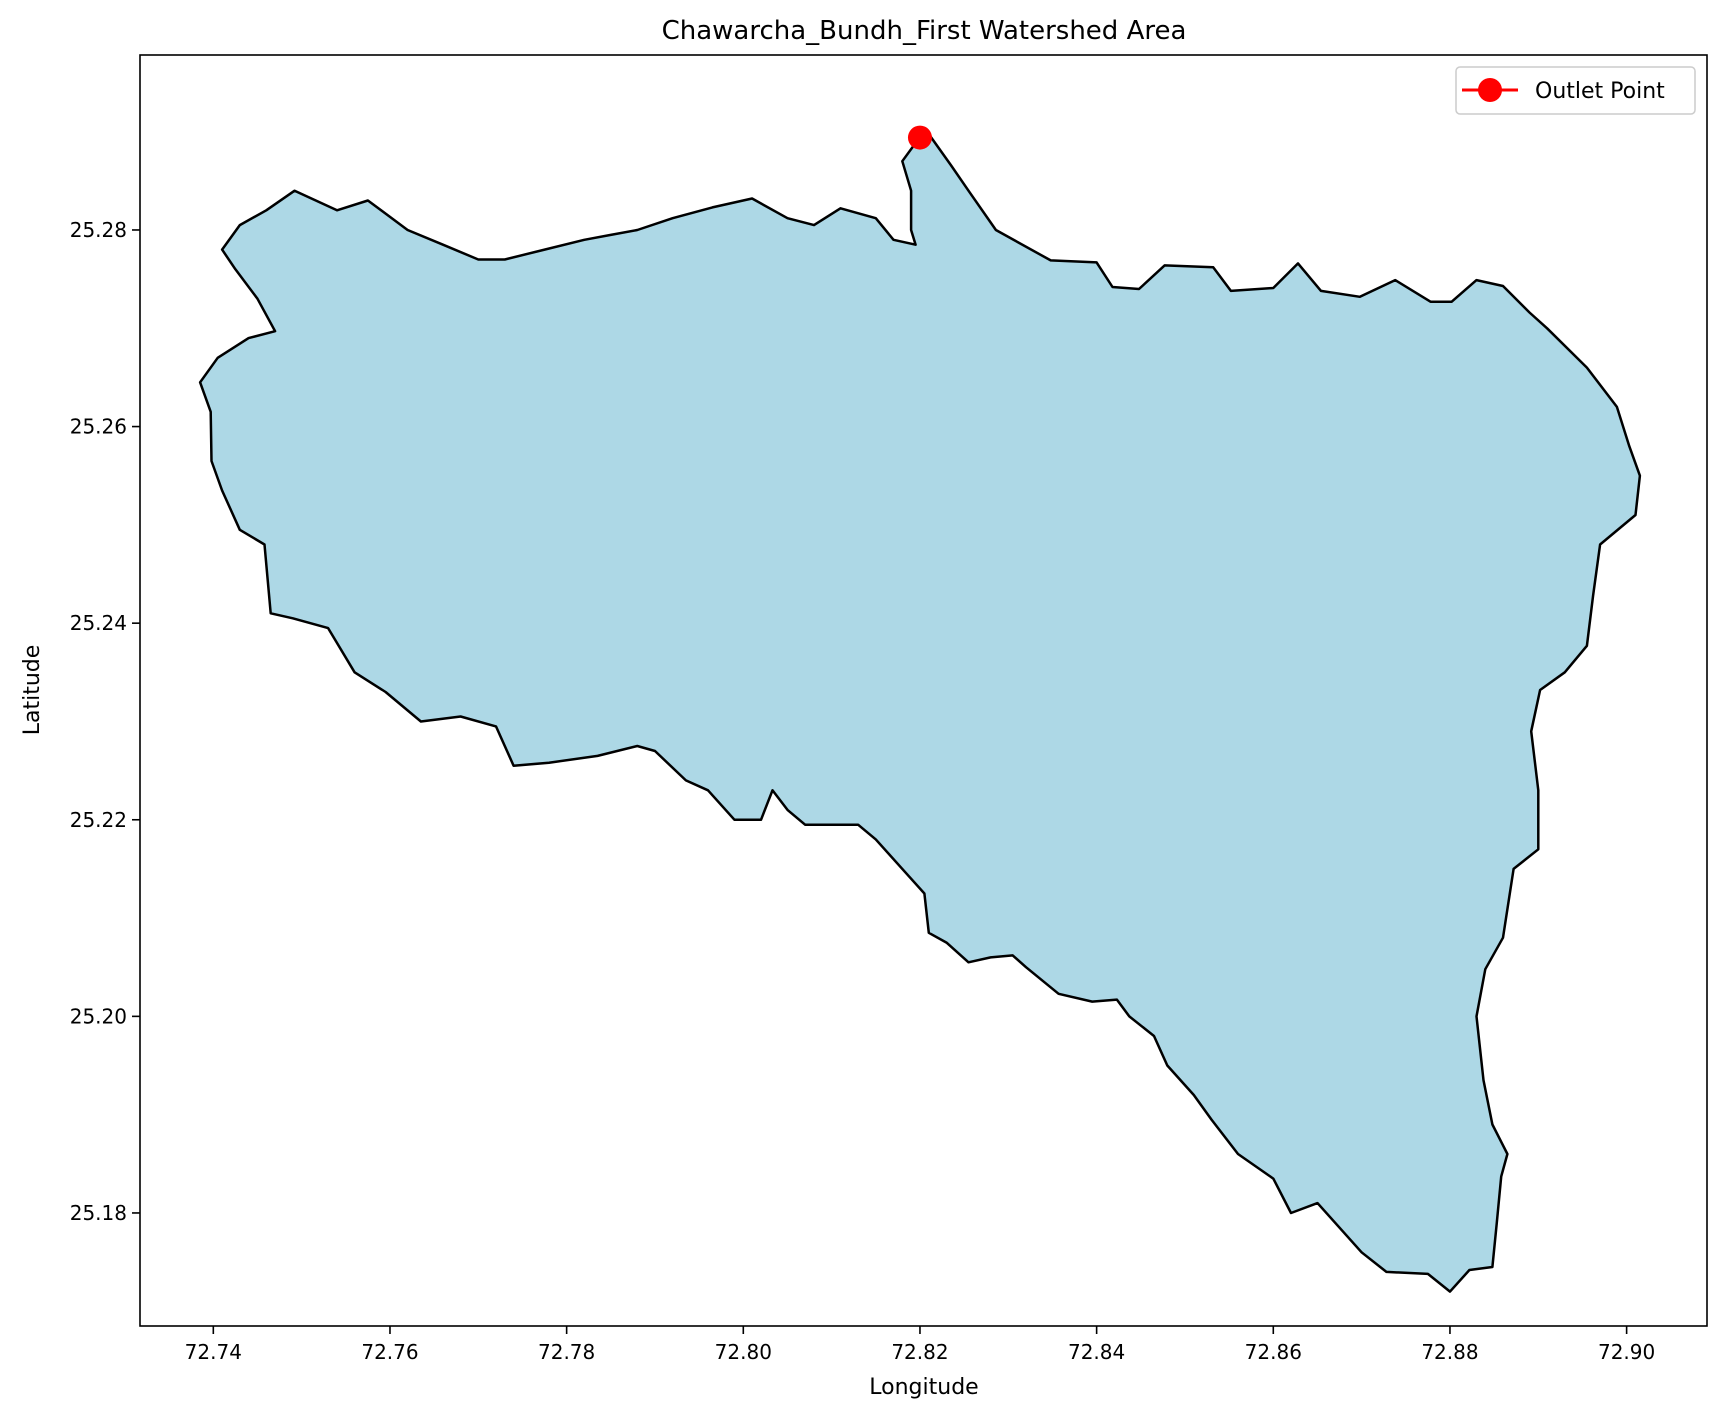  What do you see at coordinates (98, 230) in the screenshot?
I see `y-tick-label: 25.28` at bounding box center [98, 230].